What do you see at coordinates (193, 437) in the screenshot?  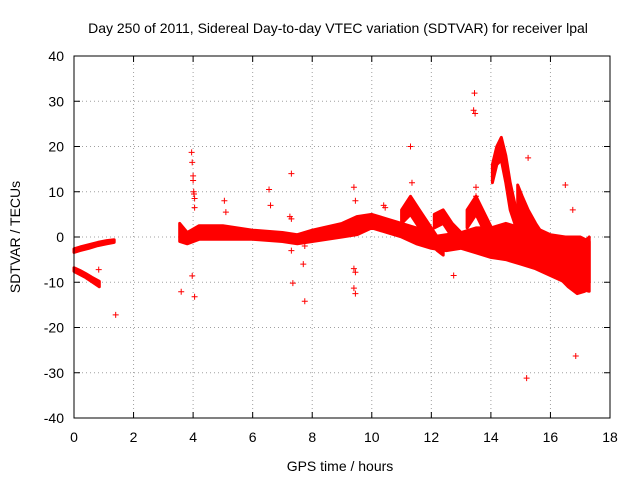 I see `x-tick-label: 4` at bounding box center [193, 437].